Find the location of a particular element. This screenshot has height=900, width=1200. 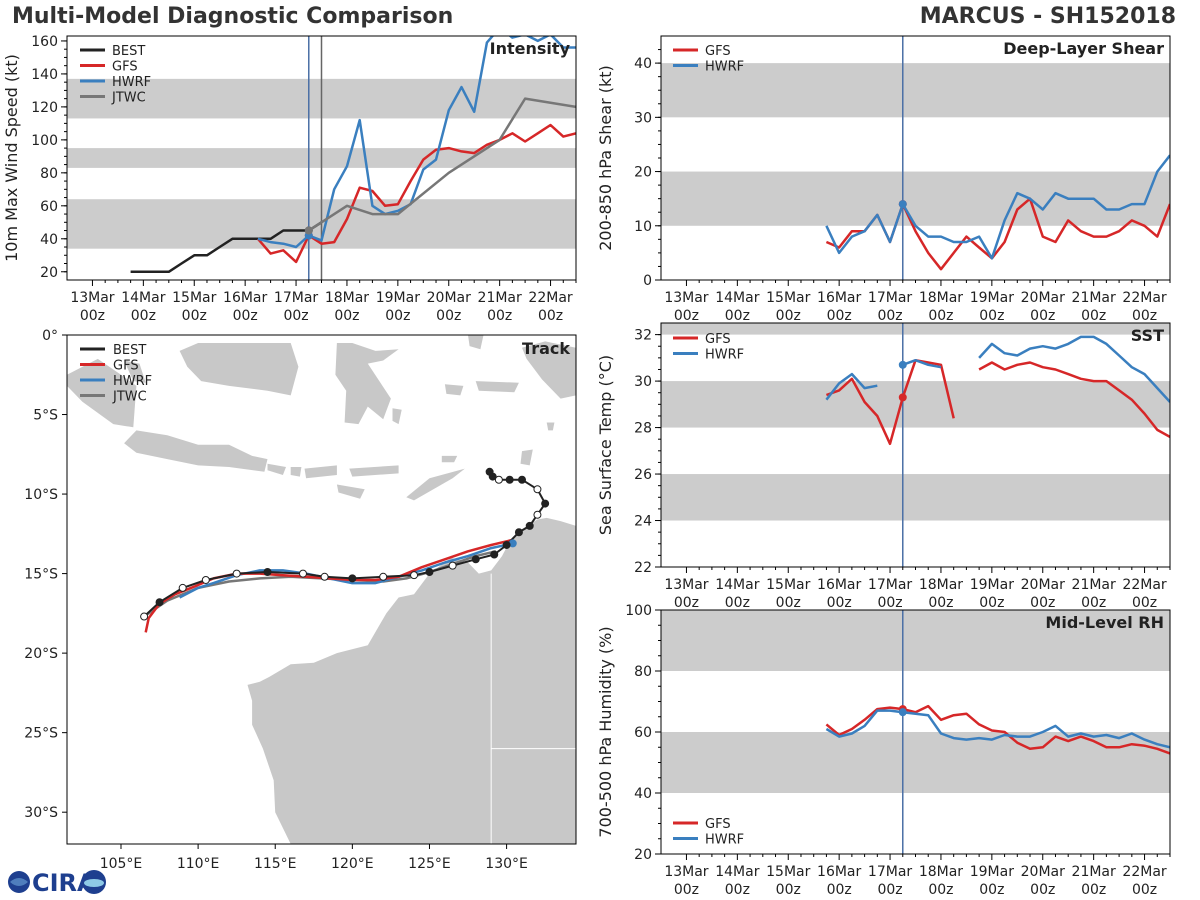

intensity-xtick-label: 15Mar is located at coordinates (194, 298).